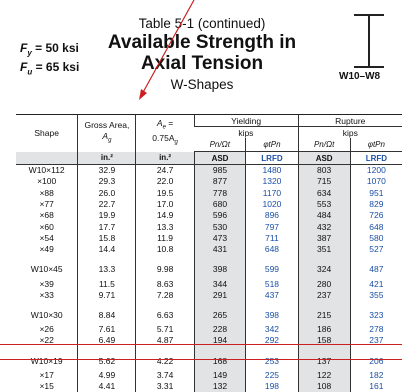  I want to click on cell-rupt-asd: 634, so click(324, 193).